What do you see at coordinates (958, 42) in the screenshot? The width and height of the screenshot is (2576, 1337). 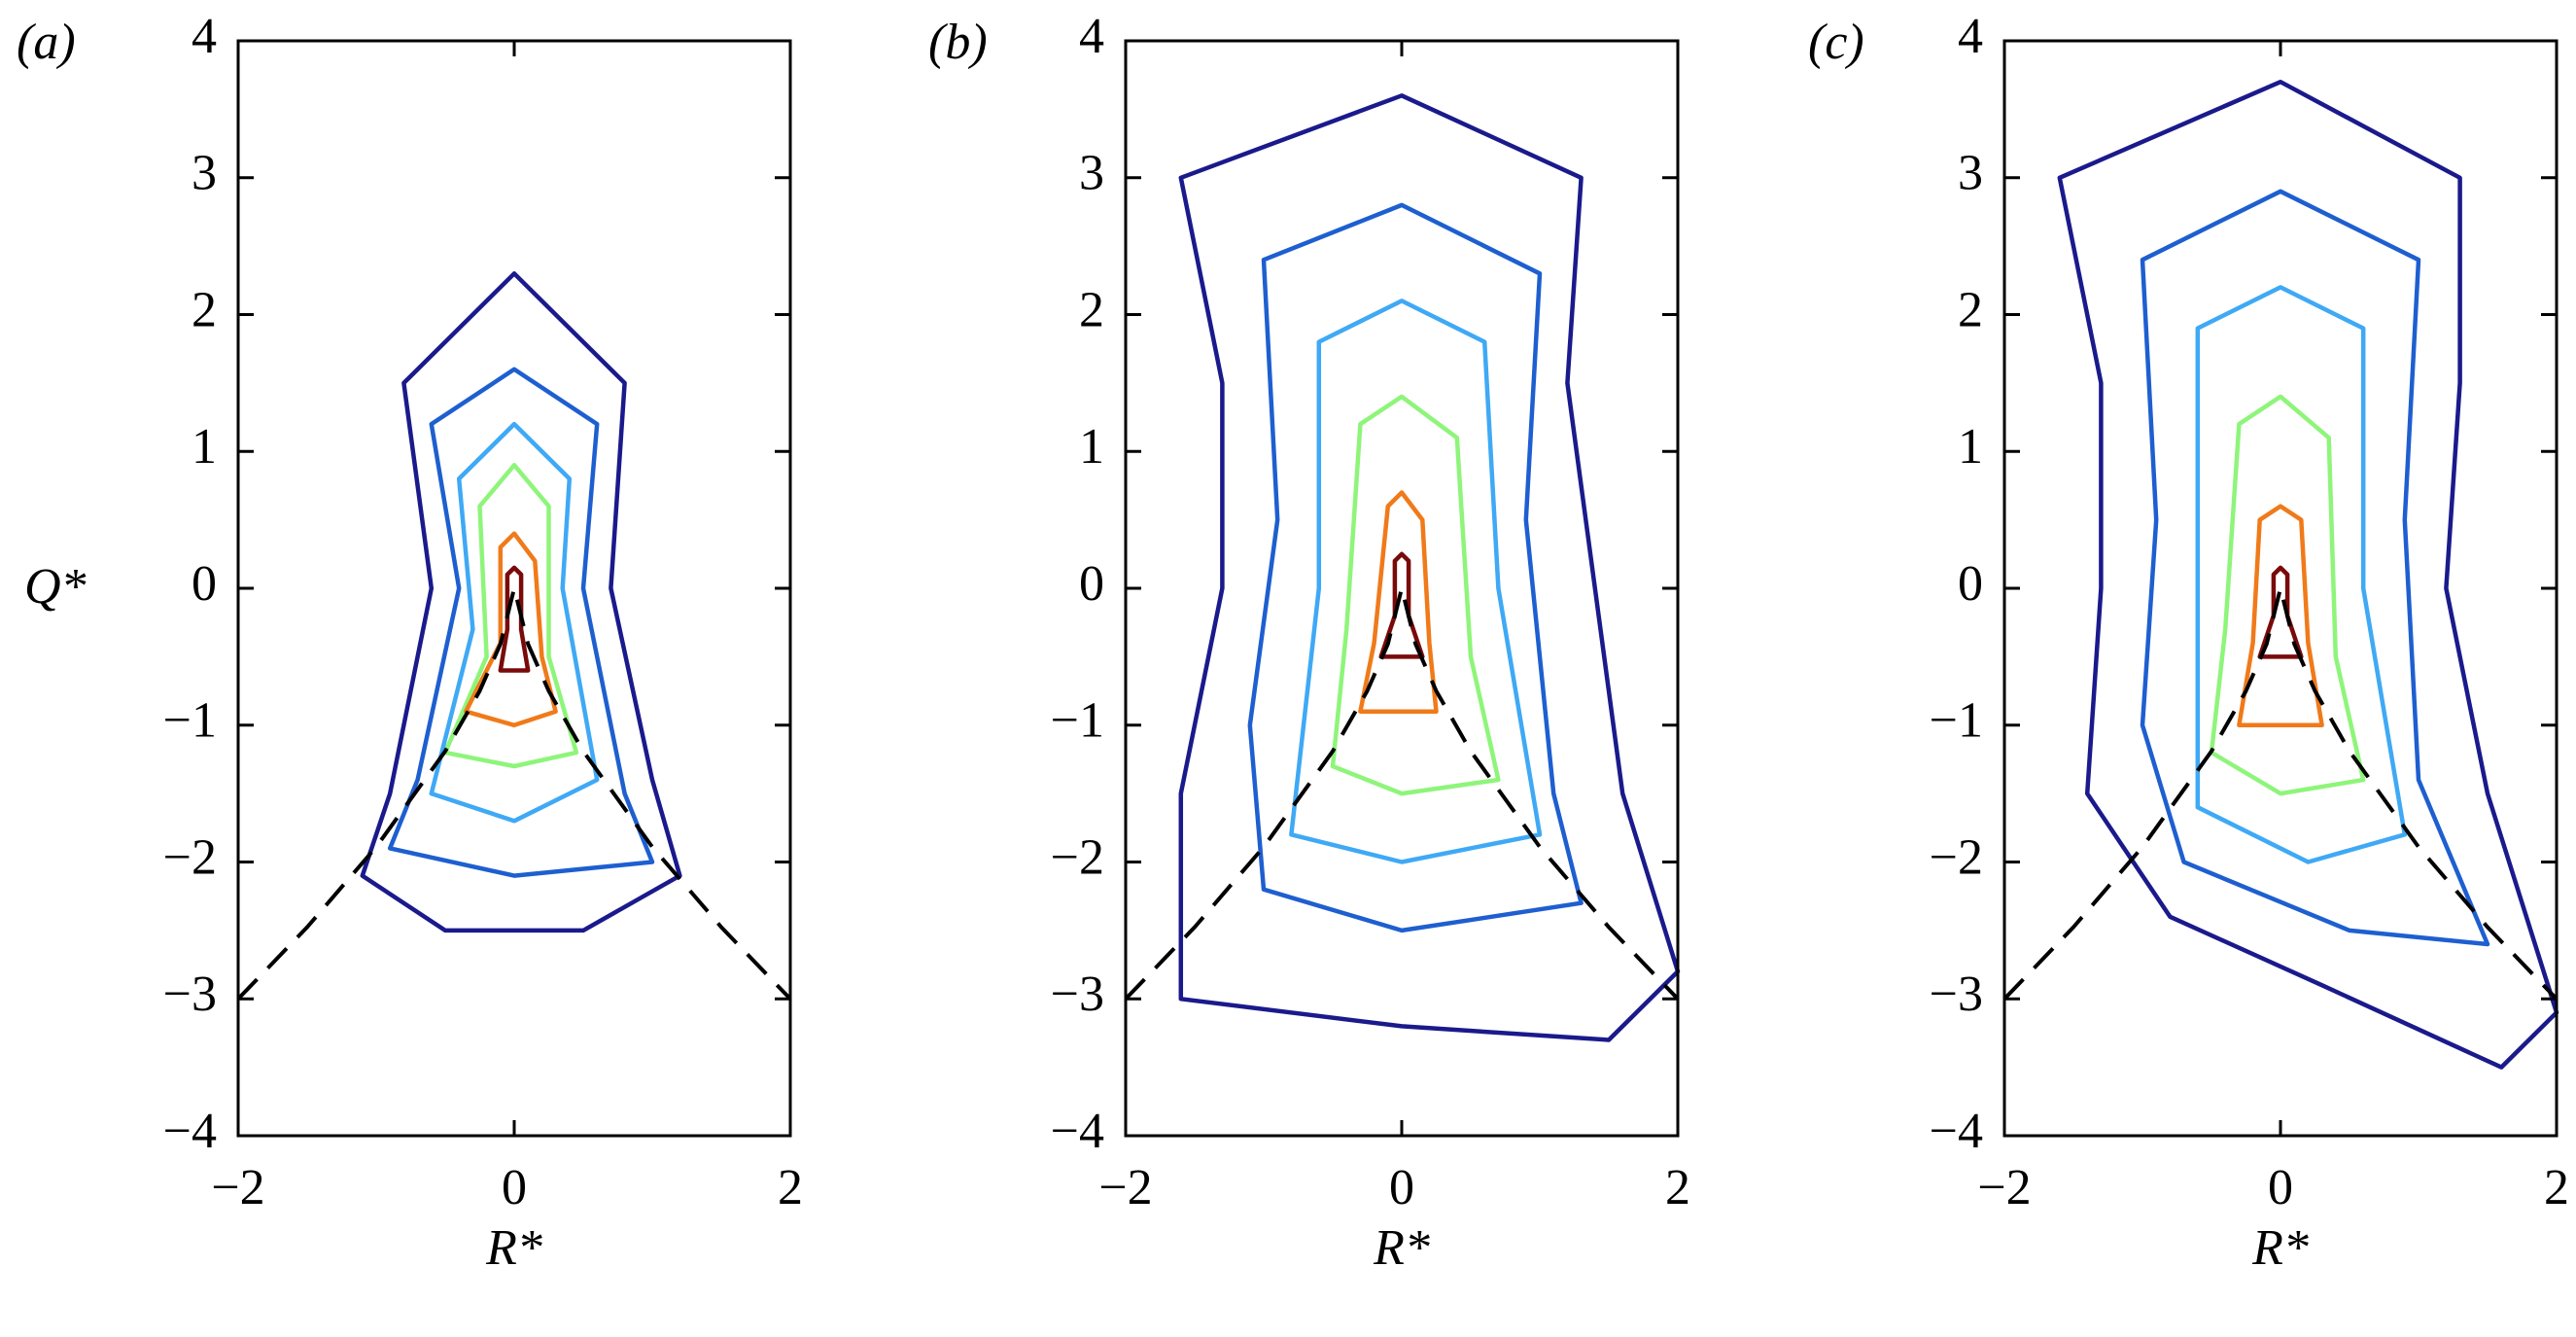 I see `panel-label: (b)` at bounding box center [958, 42].